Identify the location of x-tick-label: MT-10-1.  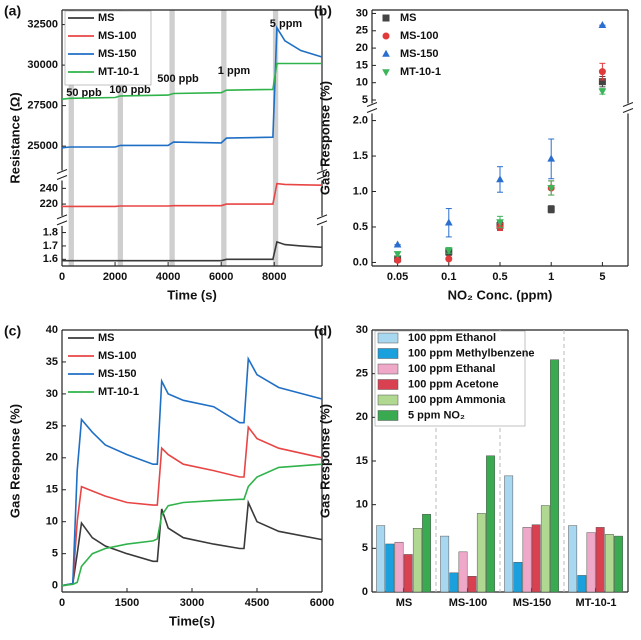
(596, 603).